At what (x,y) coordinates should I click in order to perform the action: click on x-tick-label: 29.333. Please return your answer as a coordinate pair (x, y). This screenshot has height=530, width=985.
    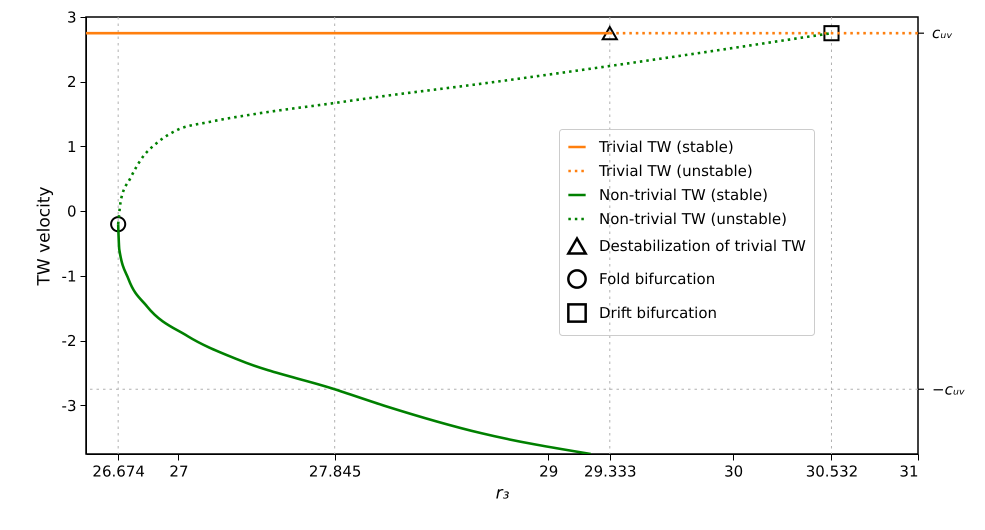
    Looking at the image, I should click on (610, 471).